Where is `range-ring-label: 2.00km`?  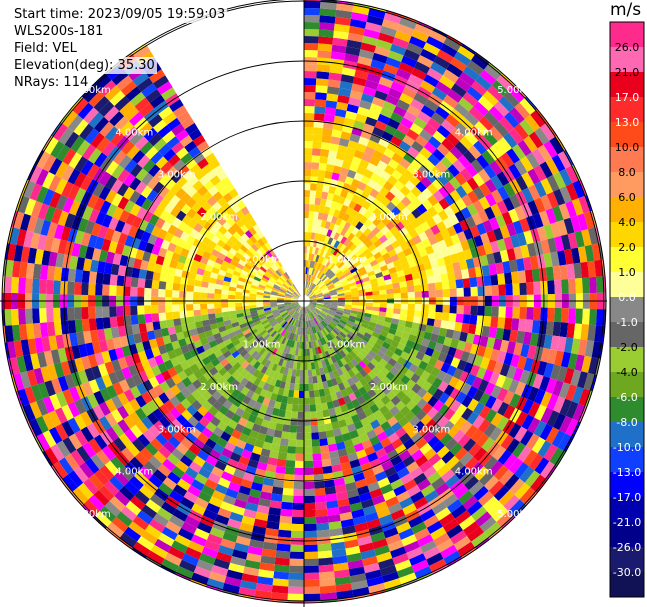
range-ring-label: 2.00km is located at coordinates (219, 387).